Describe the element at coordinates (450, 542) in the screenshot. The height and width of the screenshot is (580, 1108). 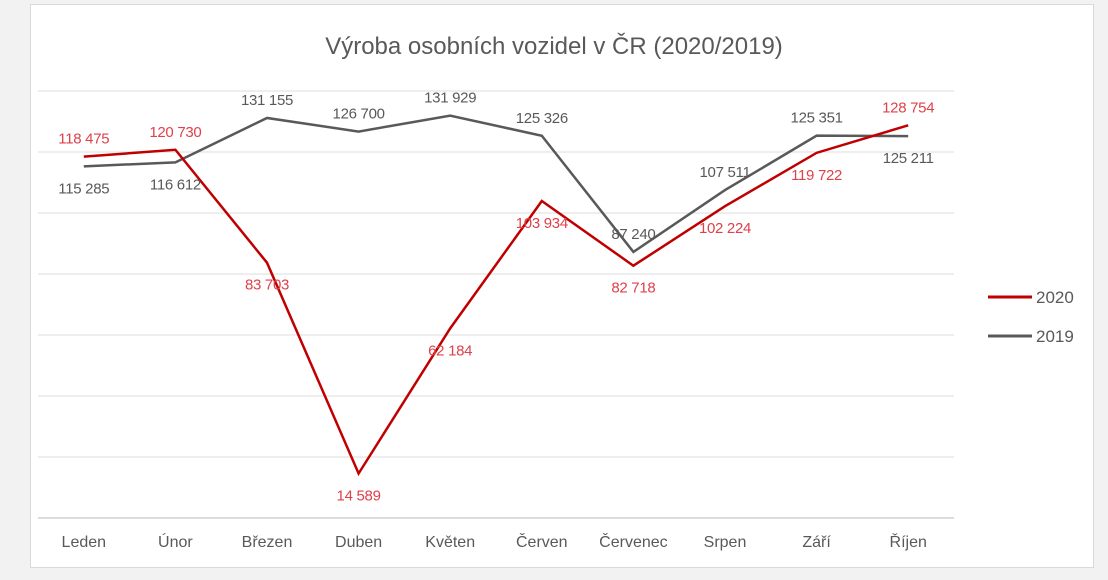
I see `x-tick-label: Květen` at that location.